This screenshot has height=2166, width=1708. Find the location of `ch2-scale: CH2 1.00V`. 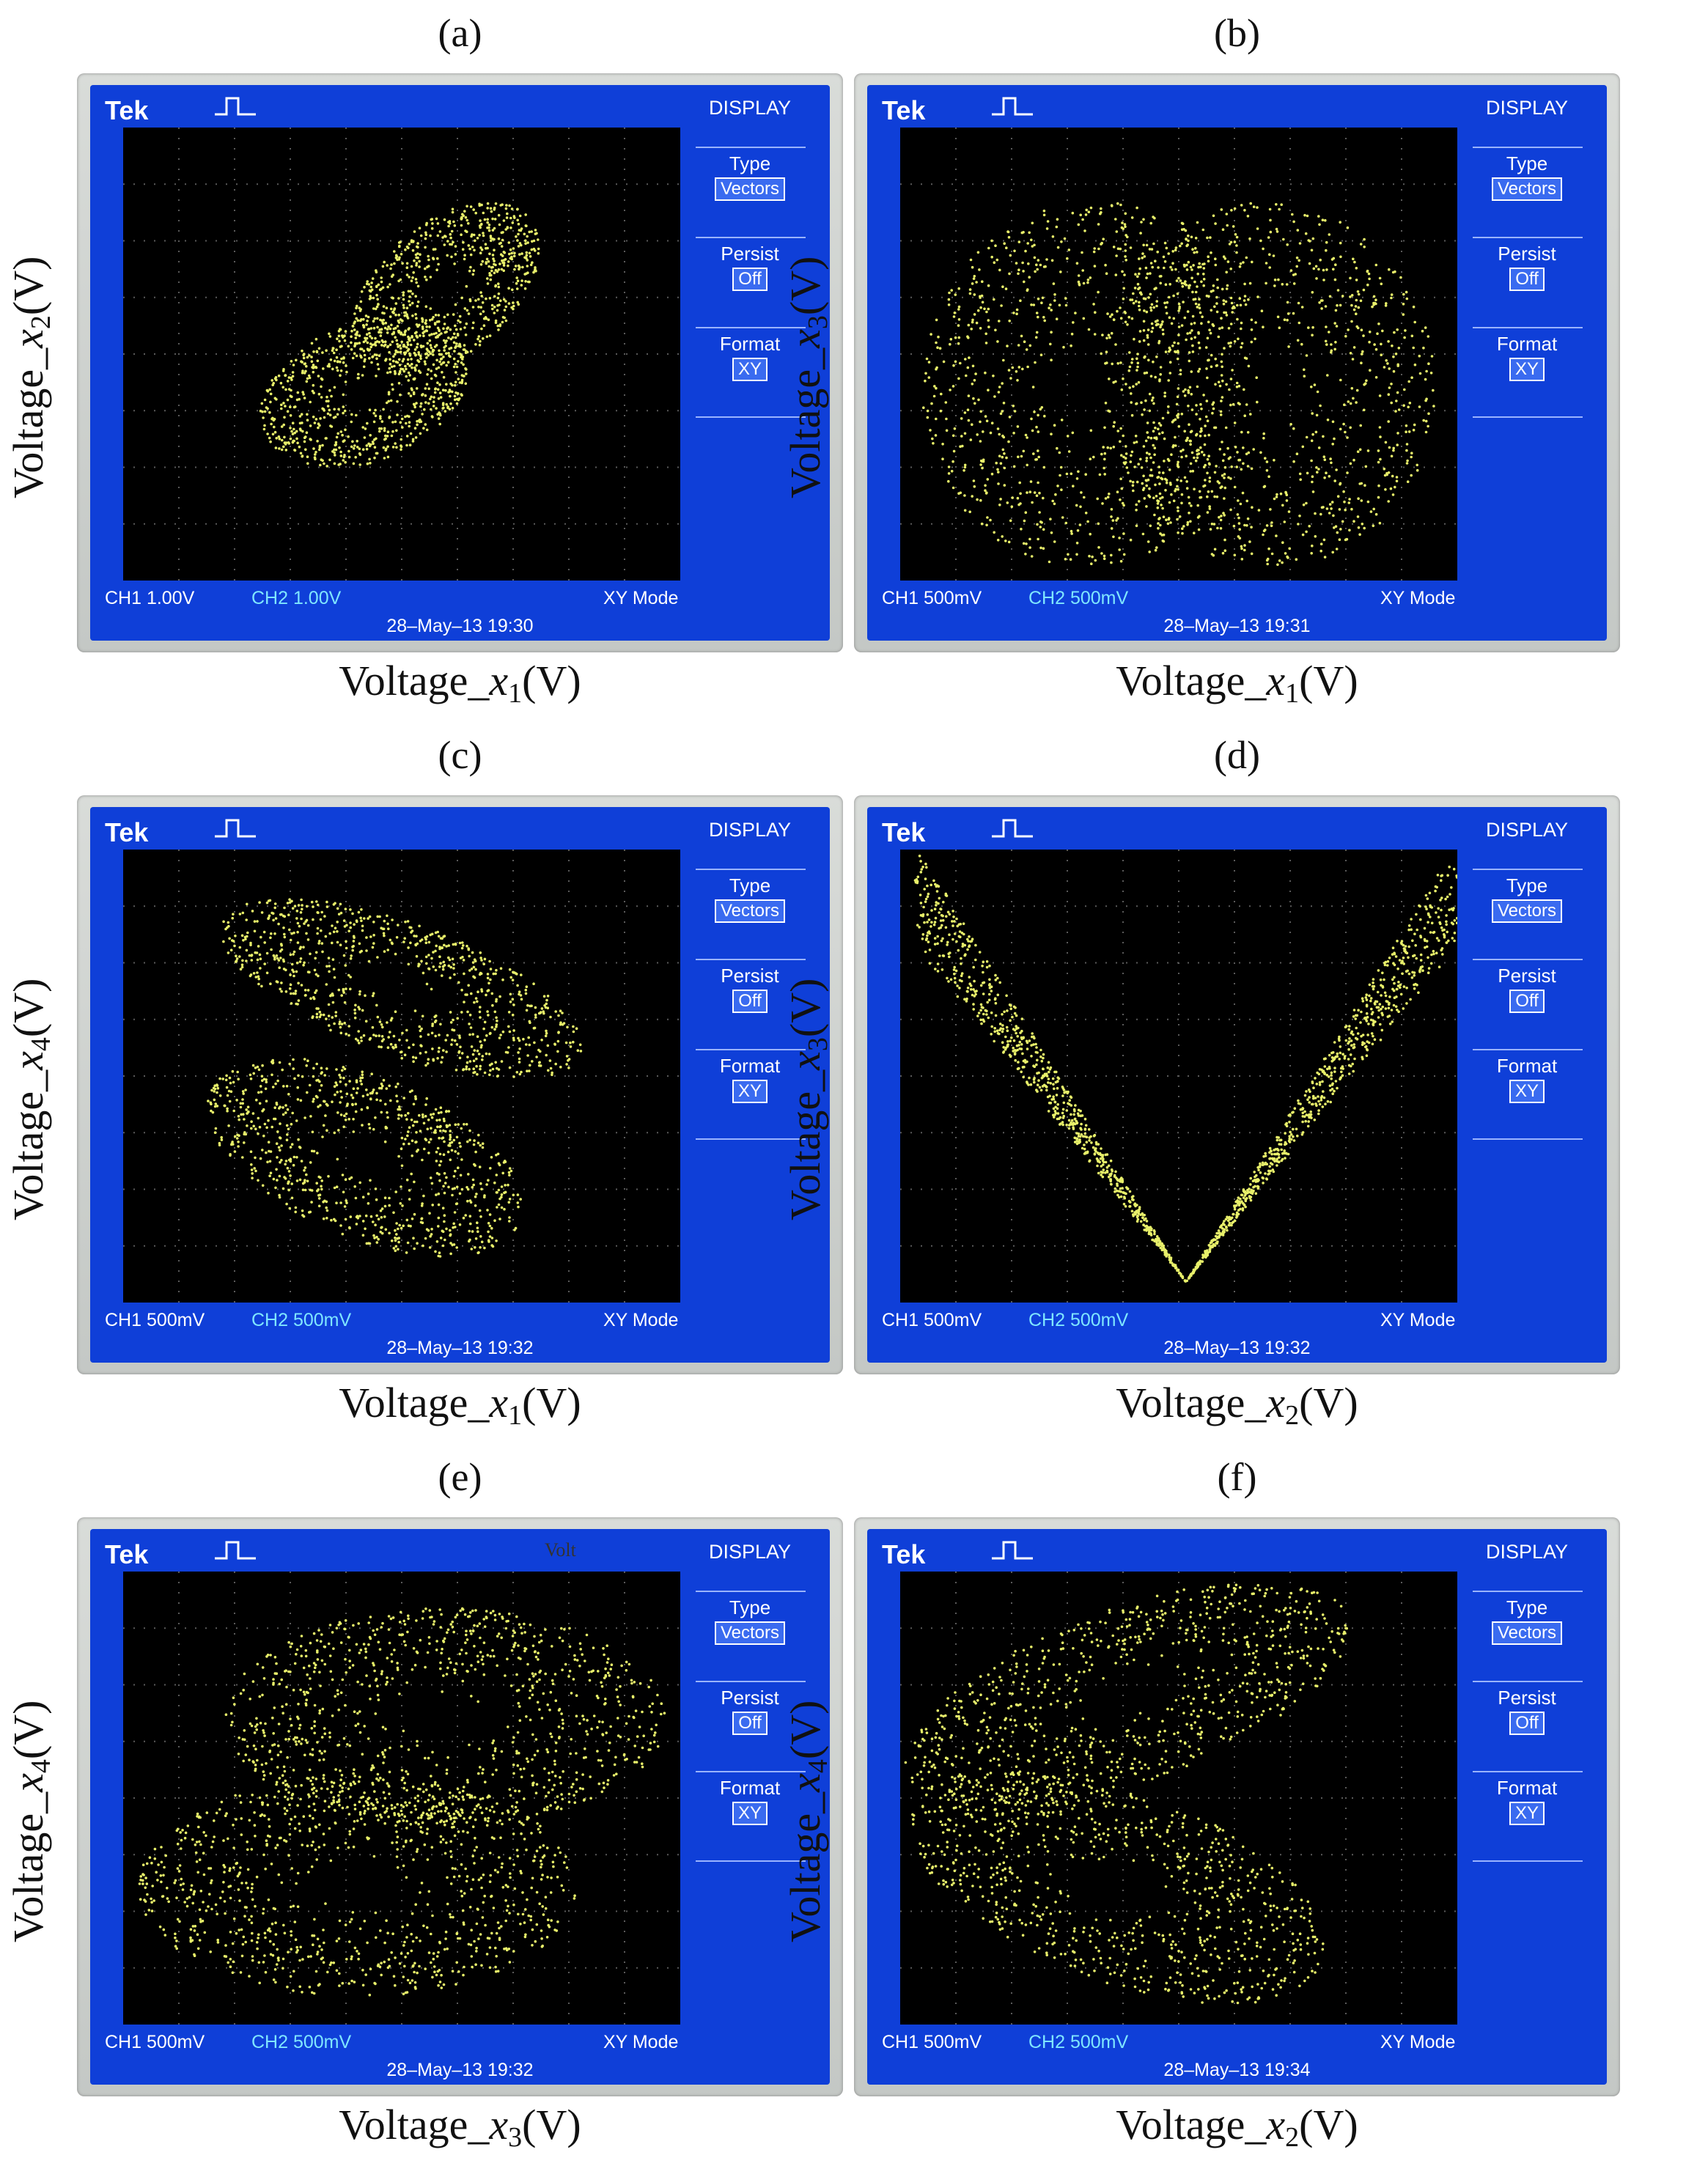

ch2-scale: CH2 1.00V is located at coordinates (296, 598).